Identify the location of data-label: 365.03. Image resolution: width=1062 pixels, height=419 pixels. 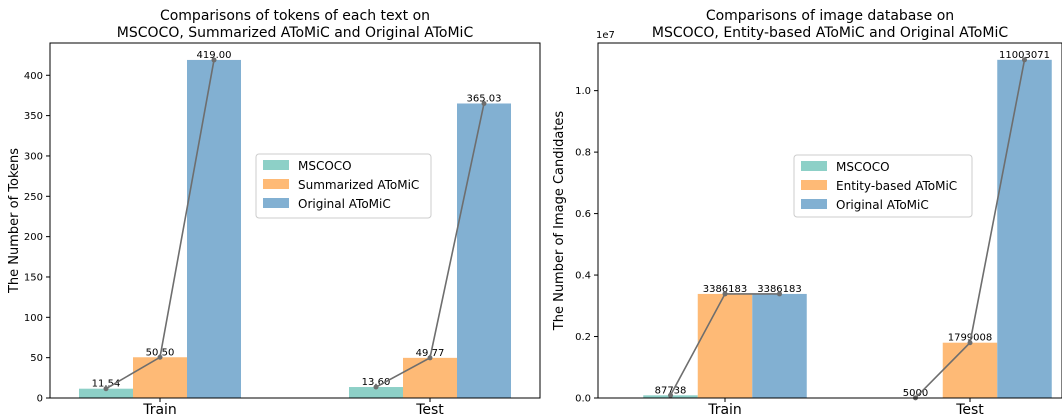
(484, 98).